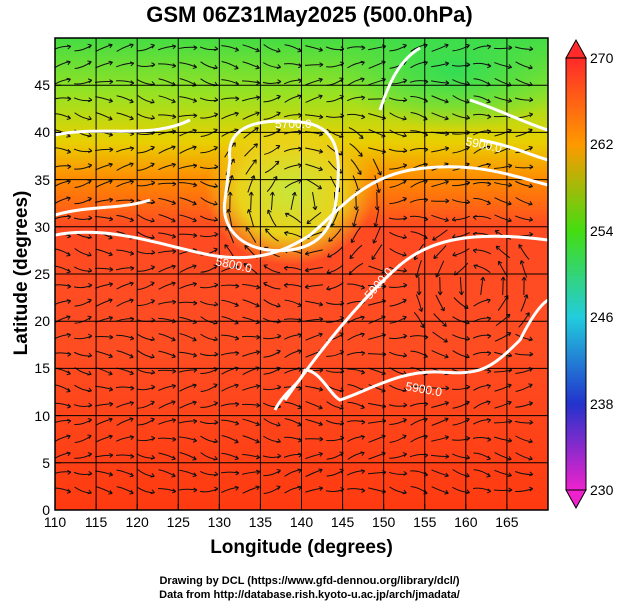 This screenshot has height=605, width=619. I want to click on y-tick-label: 5, so click(46, 462).